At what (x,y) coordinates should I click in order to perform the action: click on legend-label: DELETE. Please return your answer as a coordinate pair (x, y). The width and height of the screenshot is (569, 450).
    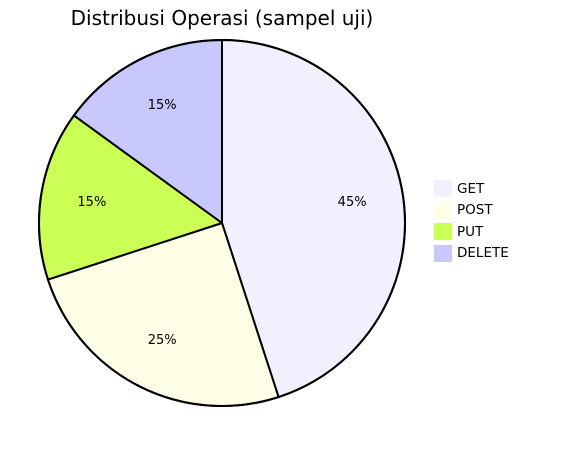
    Looking at the image, I should click on (483, 253).